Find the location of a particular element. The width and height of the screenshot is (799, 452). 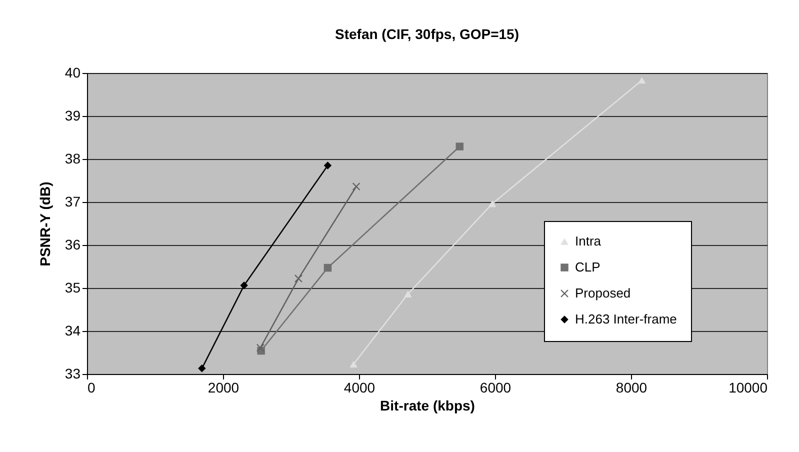

chart-title: Stefan (CIF, 30fps, GOP=15) is located at coordinates (427, 34).